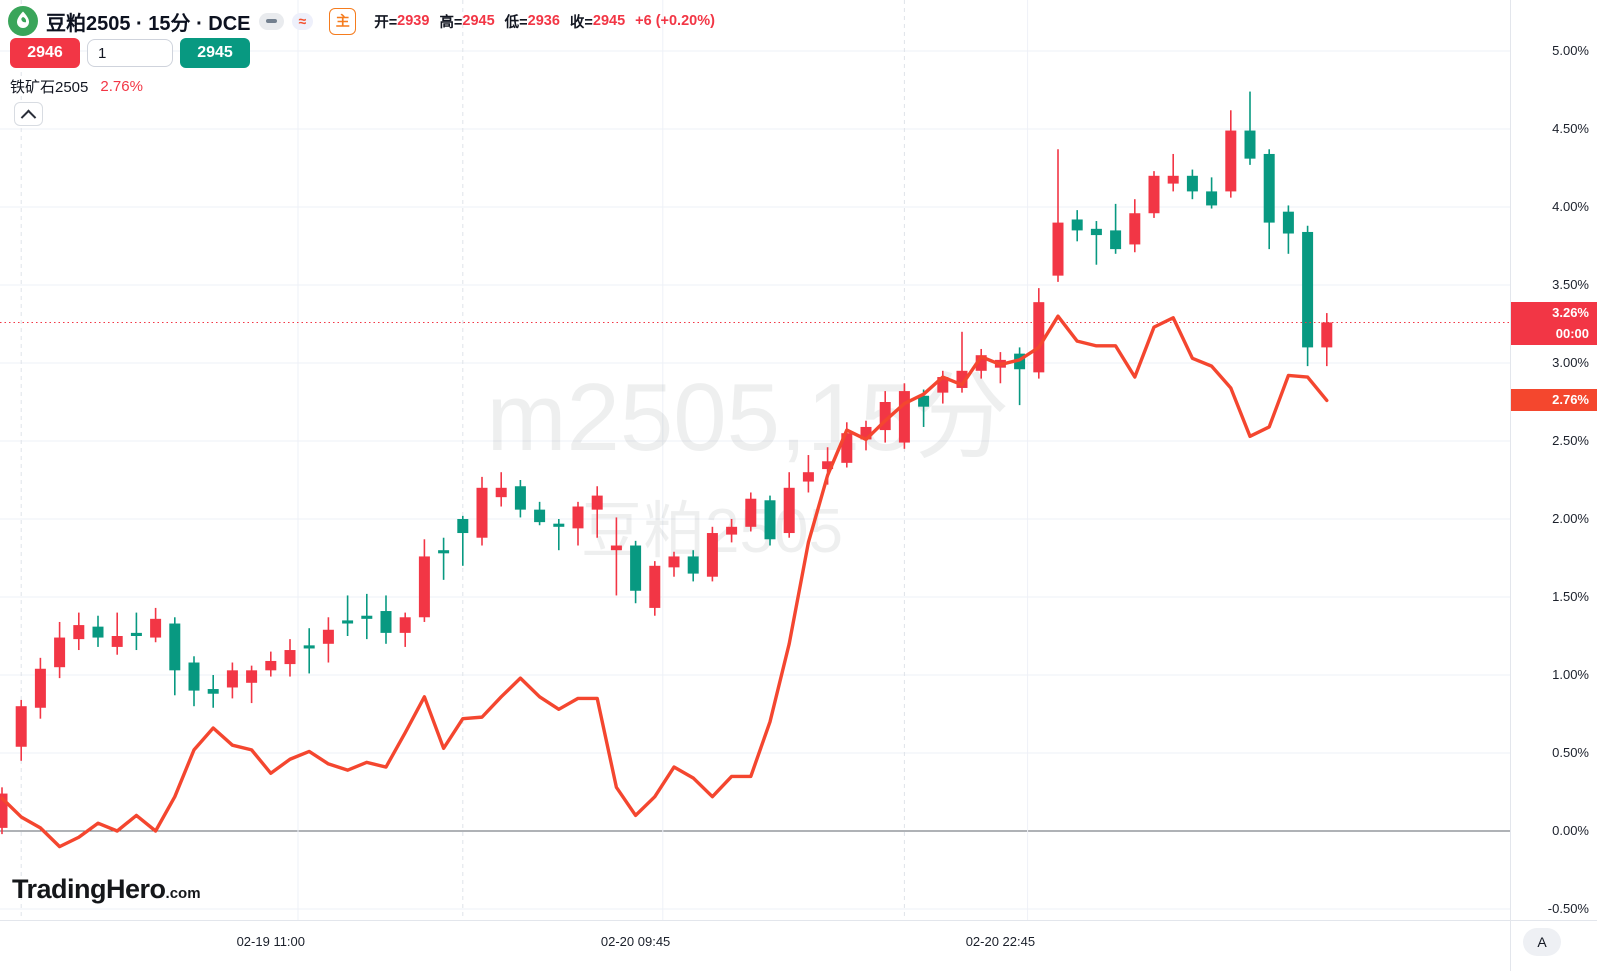 The image size is (1597, 971). What do you see at coordinates (148, 23) in the screenshot?
I see `symbol-title: 豆粕2505 · 15分 · DCE` at bounding box center [148, 23].